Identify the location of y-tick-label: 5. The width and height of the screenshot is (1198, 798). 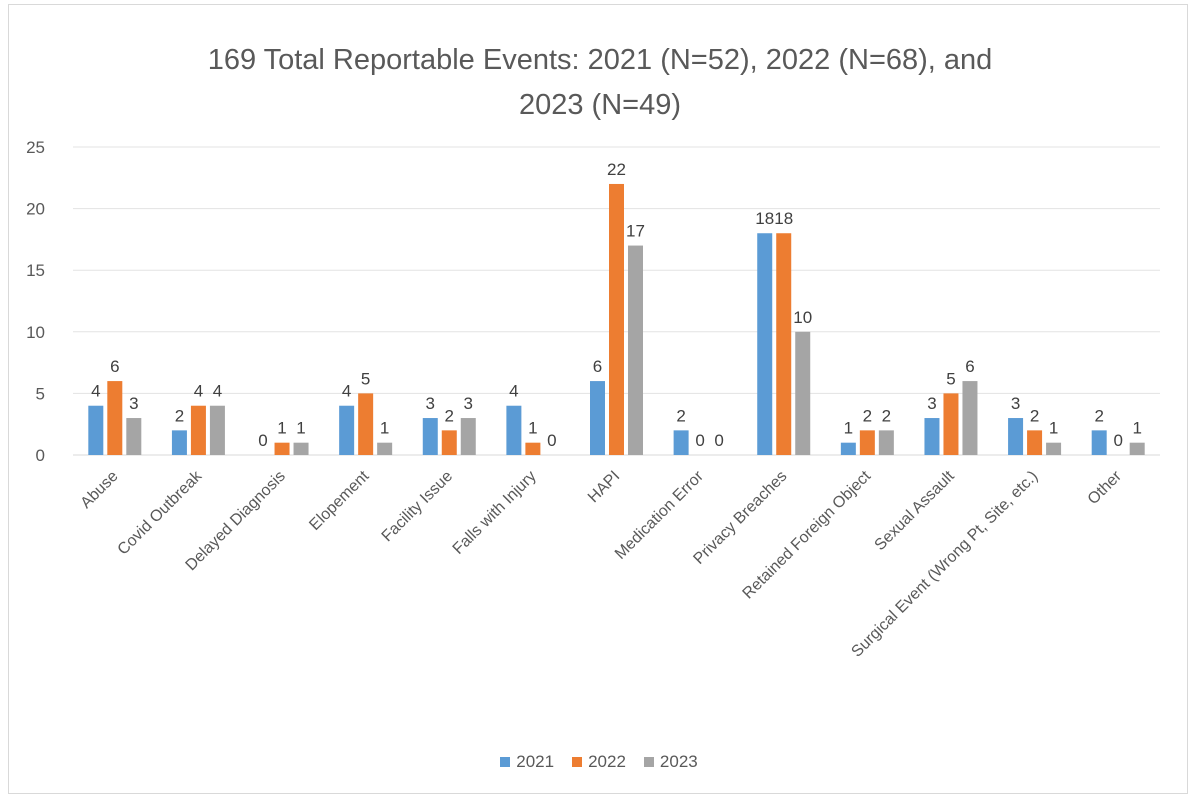
(40, 393).